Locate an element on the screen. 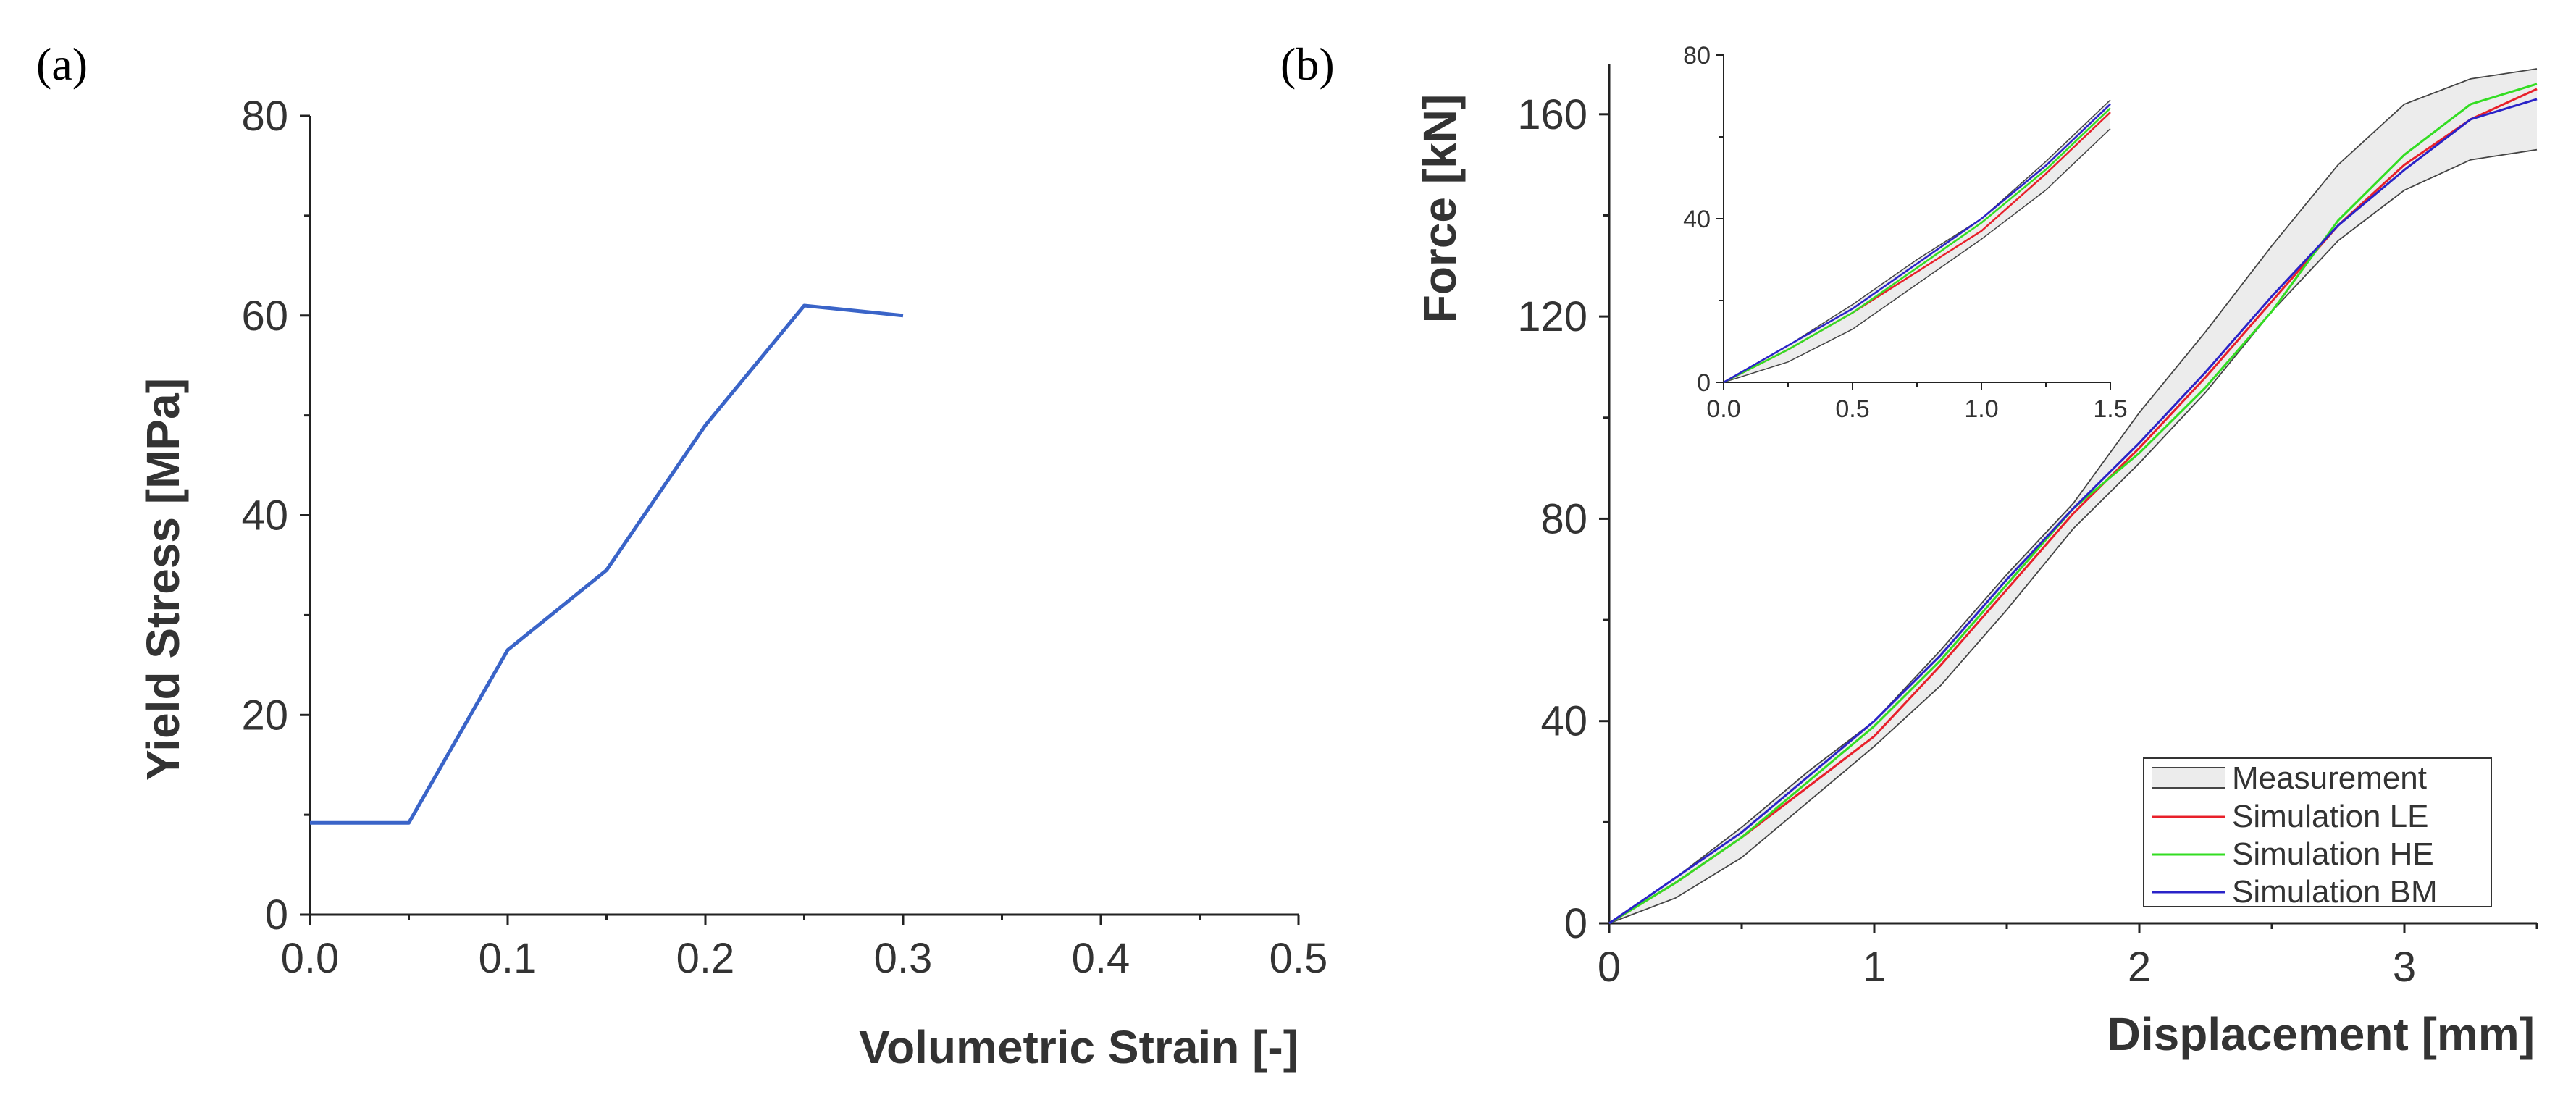  legend-label-measurement: Measurement is located at coordinates (2329, 778).